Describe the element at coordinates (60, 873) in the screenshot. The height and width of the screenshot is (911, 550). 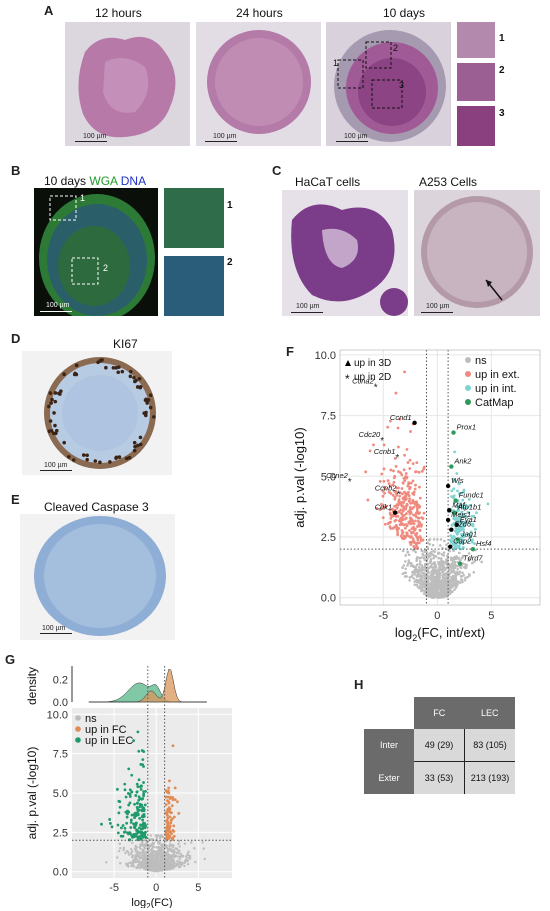
I see `plot-g-ytick-label: 0.0` at that location.